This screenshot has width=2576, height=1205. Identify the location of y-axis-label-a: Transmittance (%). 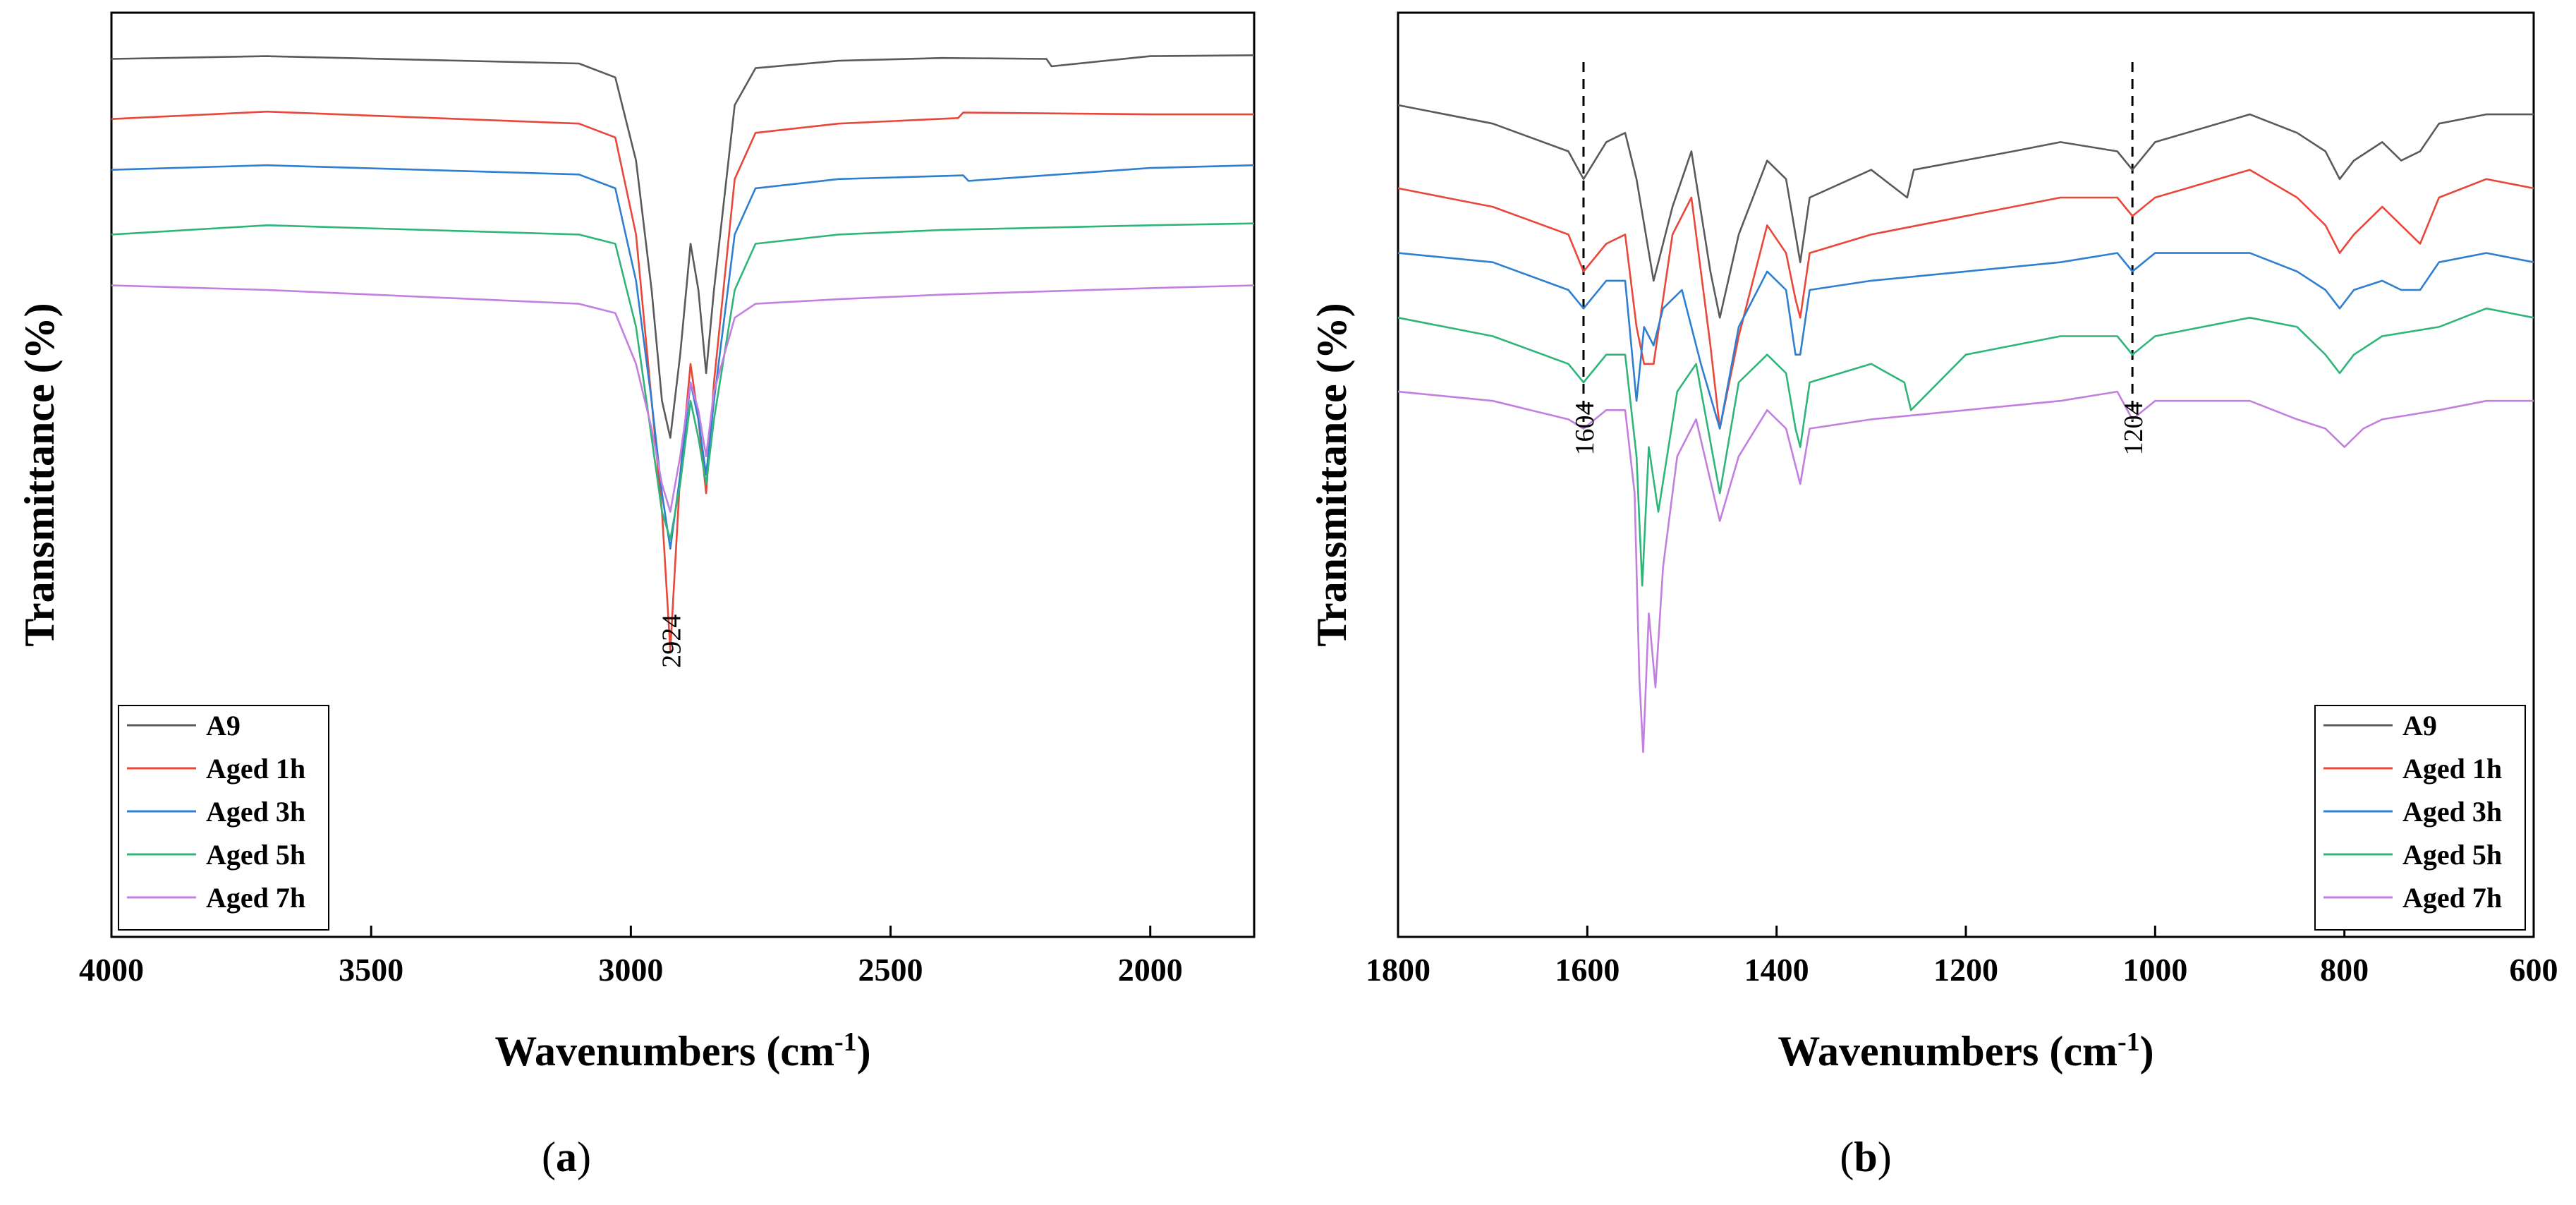
(39, 474).